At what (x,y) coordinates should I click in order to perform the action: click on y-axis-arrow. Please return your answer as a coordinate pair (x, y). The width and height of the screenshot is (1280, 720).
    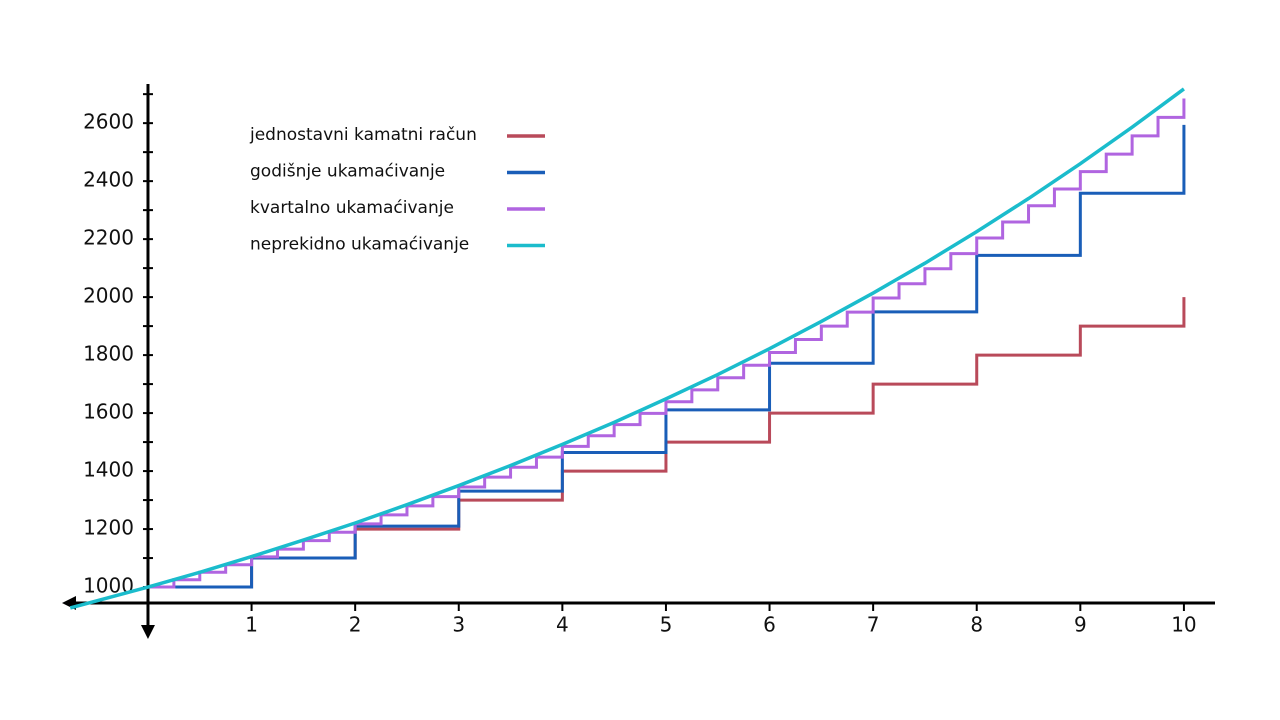
    Looking at the image, I should click on (147, 632).